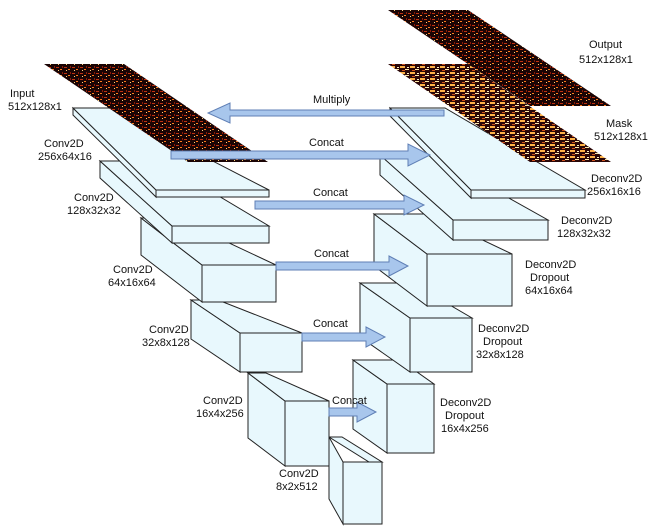  What do you see at coordinates (94, 211) in the screenshot?
I see `encoder-2-dims: 128x32x32` at bounding box center [94, 211].